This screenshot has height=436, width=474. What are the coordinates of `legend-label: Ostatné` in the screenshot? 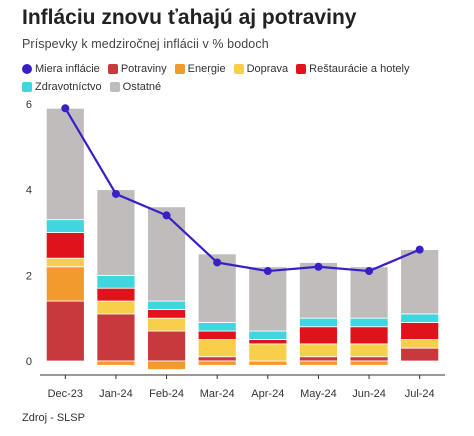 It's located at (142, 87).